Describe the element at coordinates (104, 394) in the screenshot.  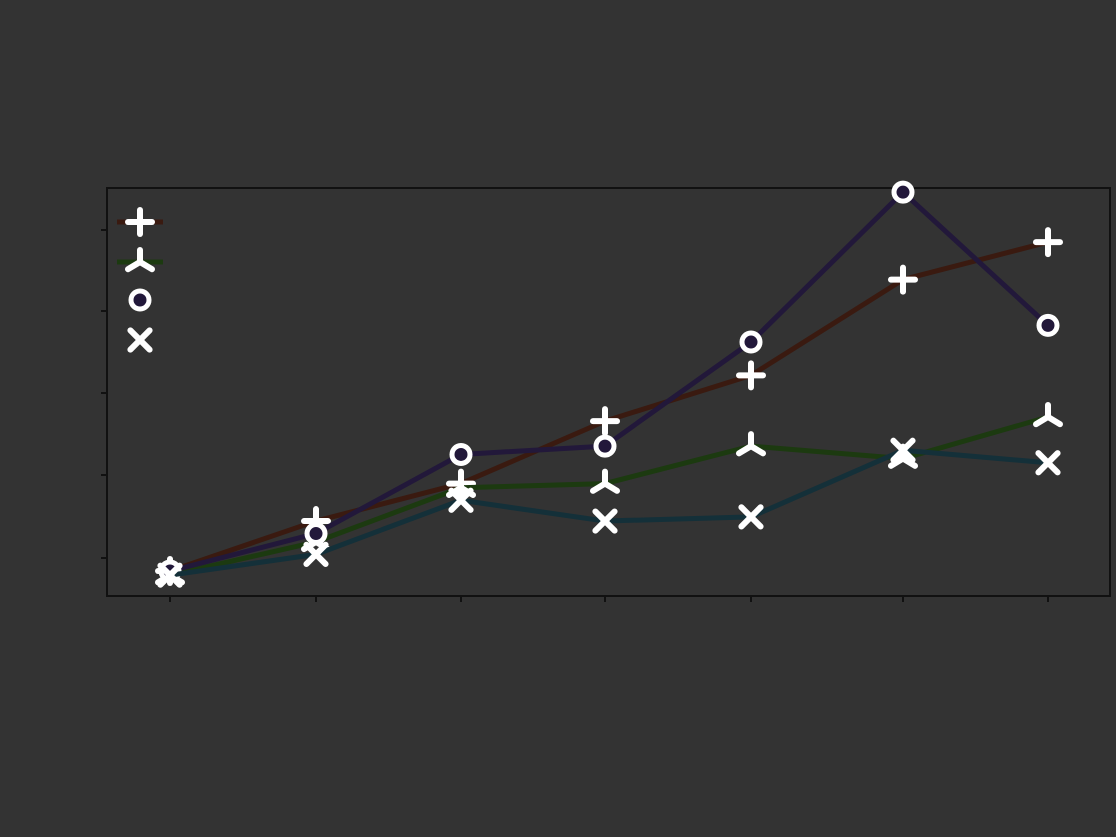
I see `y-axis` at that location.